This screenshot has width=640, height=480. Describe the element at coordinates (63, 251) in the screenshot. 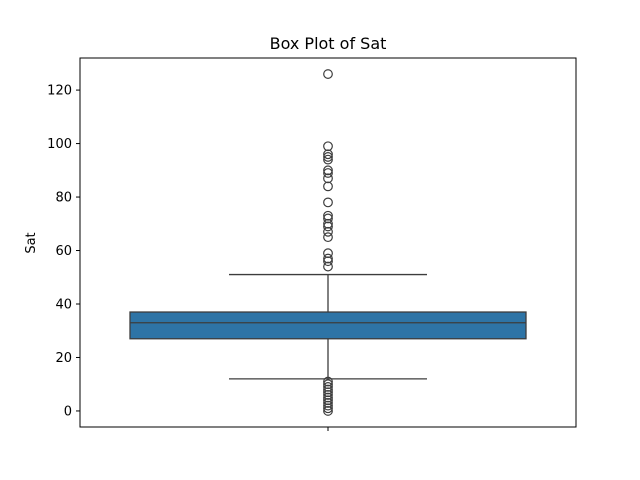

I see `y-tick-label: 60` at that location.